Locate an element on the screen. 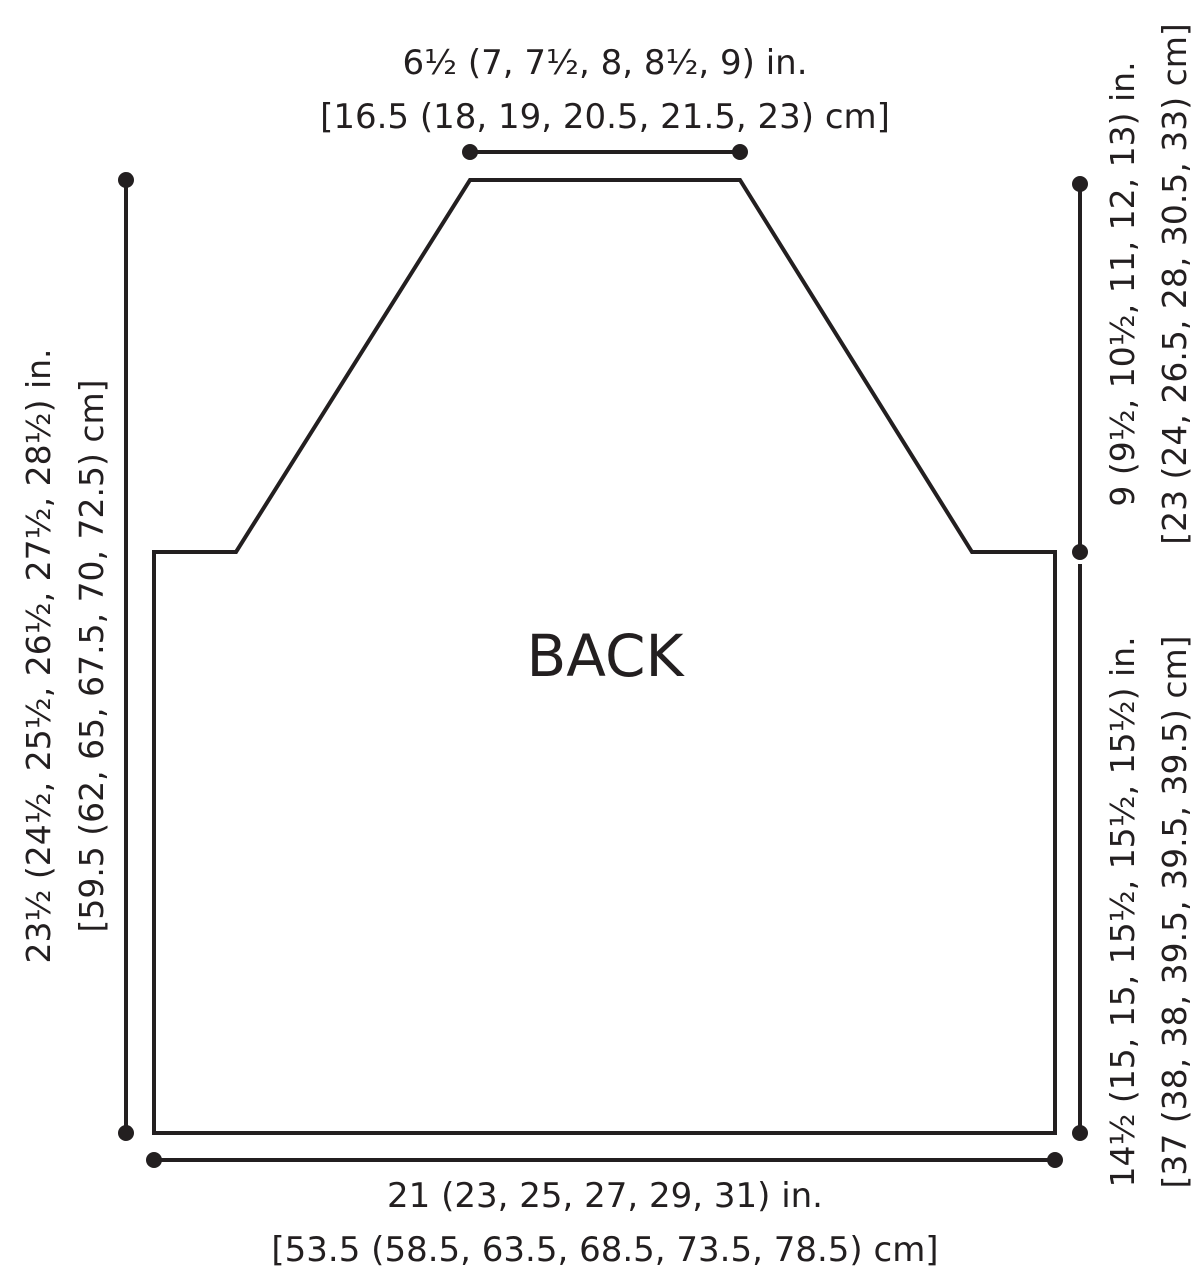 The height and width of the screenshot is (1275, 1200). side-length-dimension is located at coordinates (1080, 852).